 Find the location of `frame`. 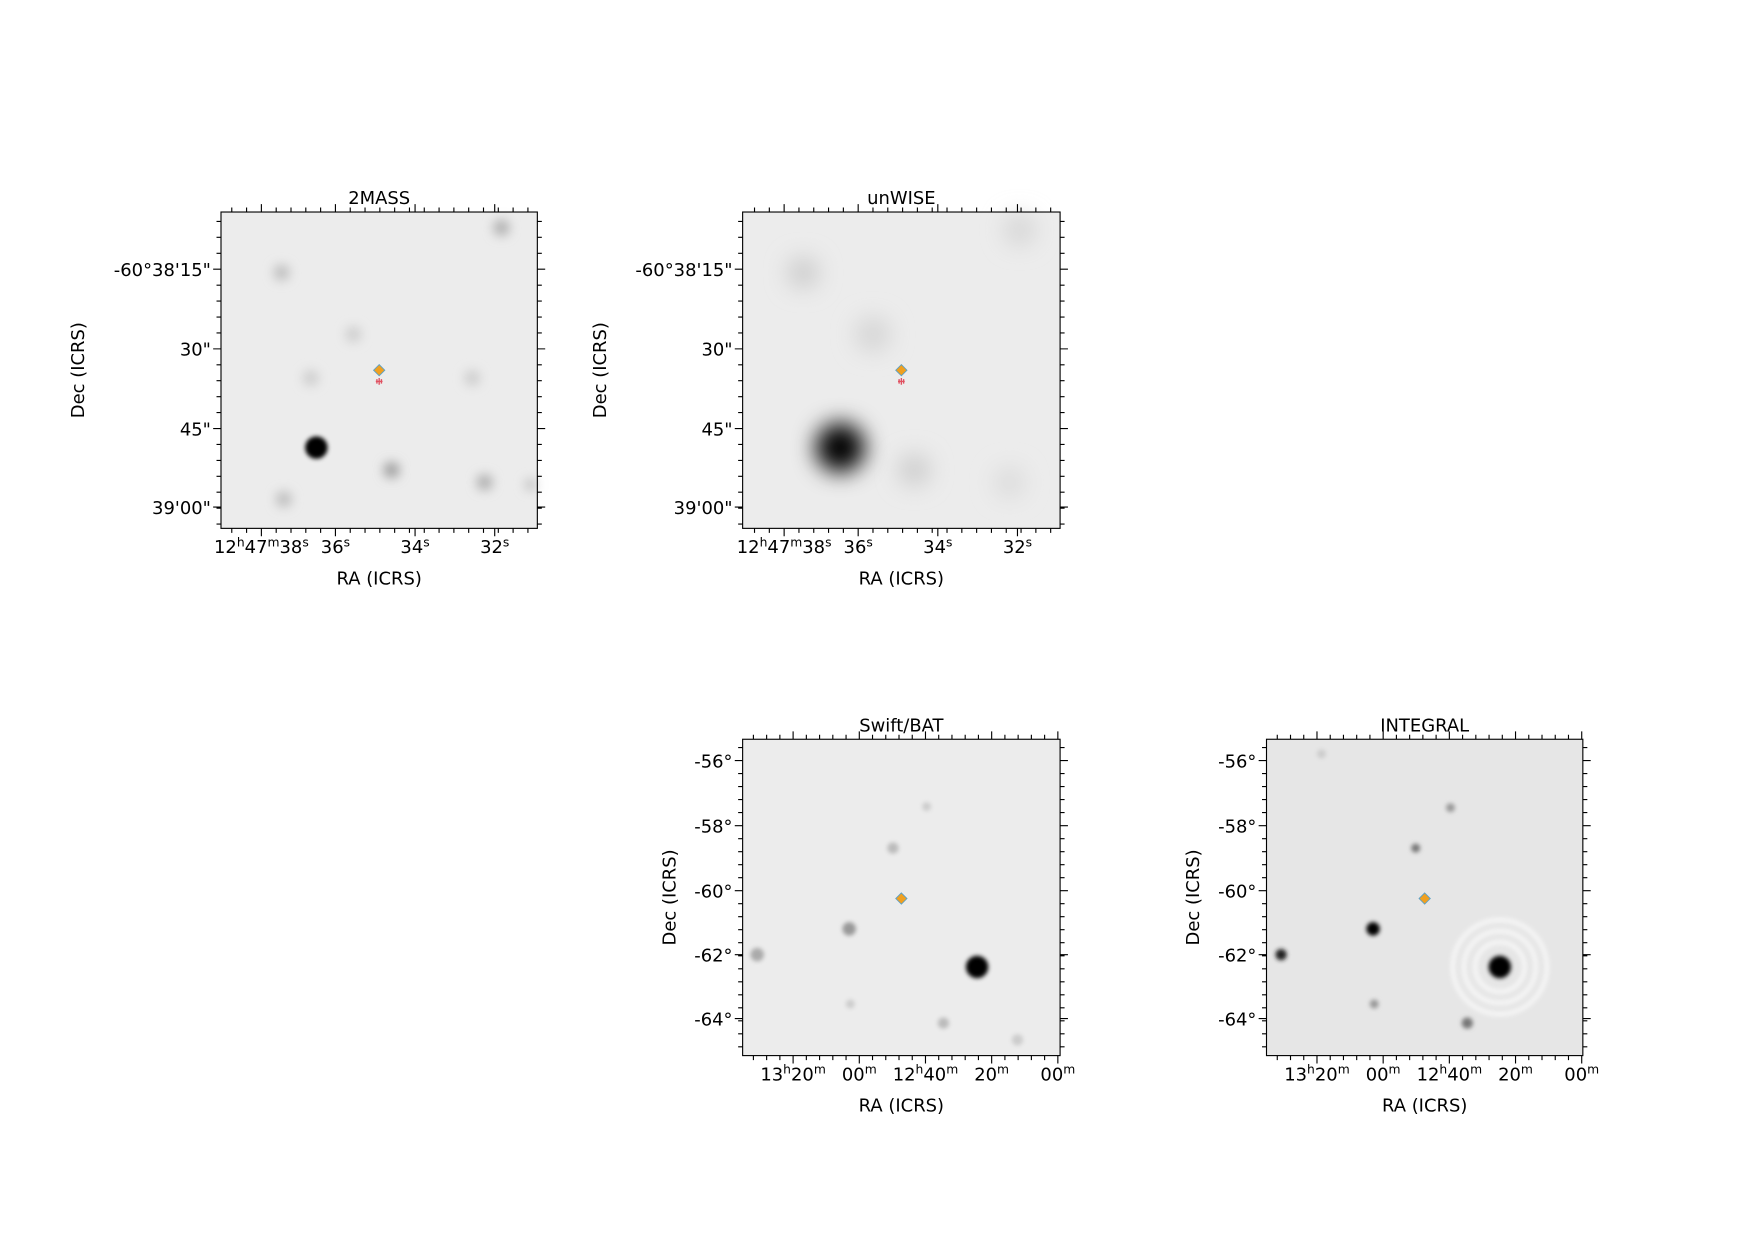

frame is located at coordinates (1424, 897).